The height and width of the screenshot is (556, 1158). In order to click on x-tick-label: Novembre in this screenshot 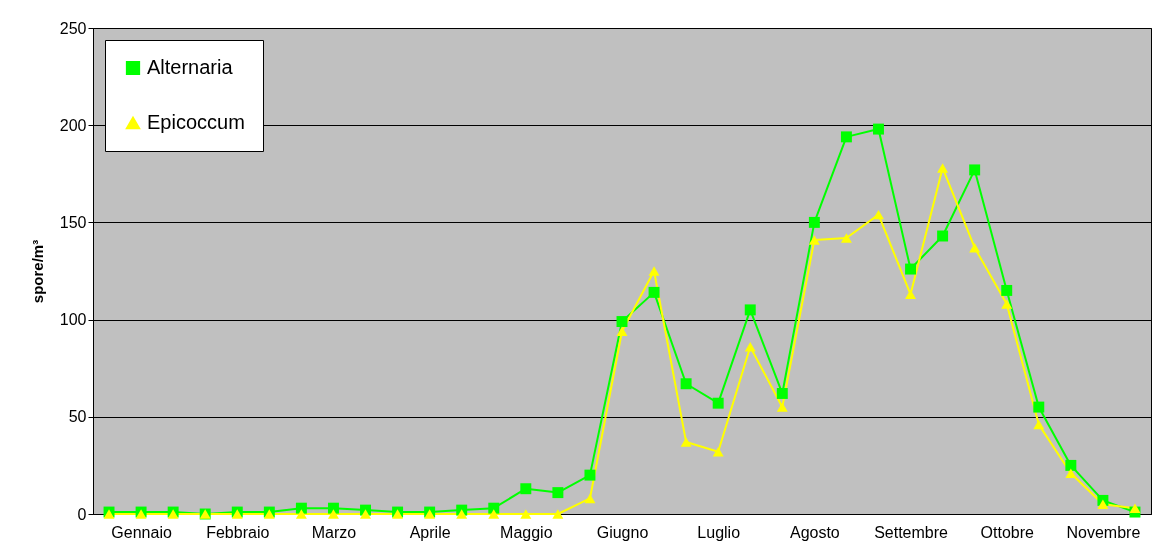, I will do `click(1103, 532)`.